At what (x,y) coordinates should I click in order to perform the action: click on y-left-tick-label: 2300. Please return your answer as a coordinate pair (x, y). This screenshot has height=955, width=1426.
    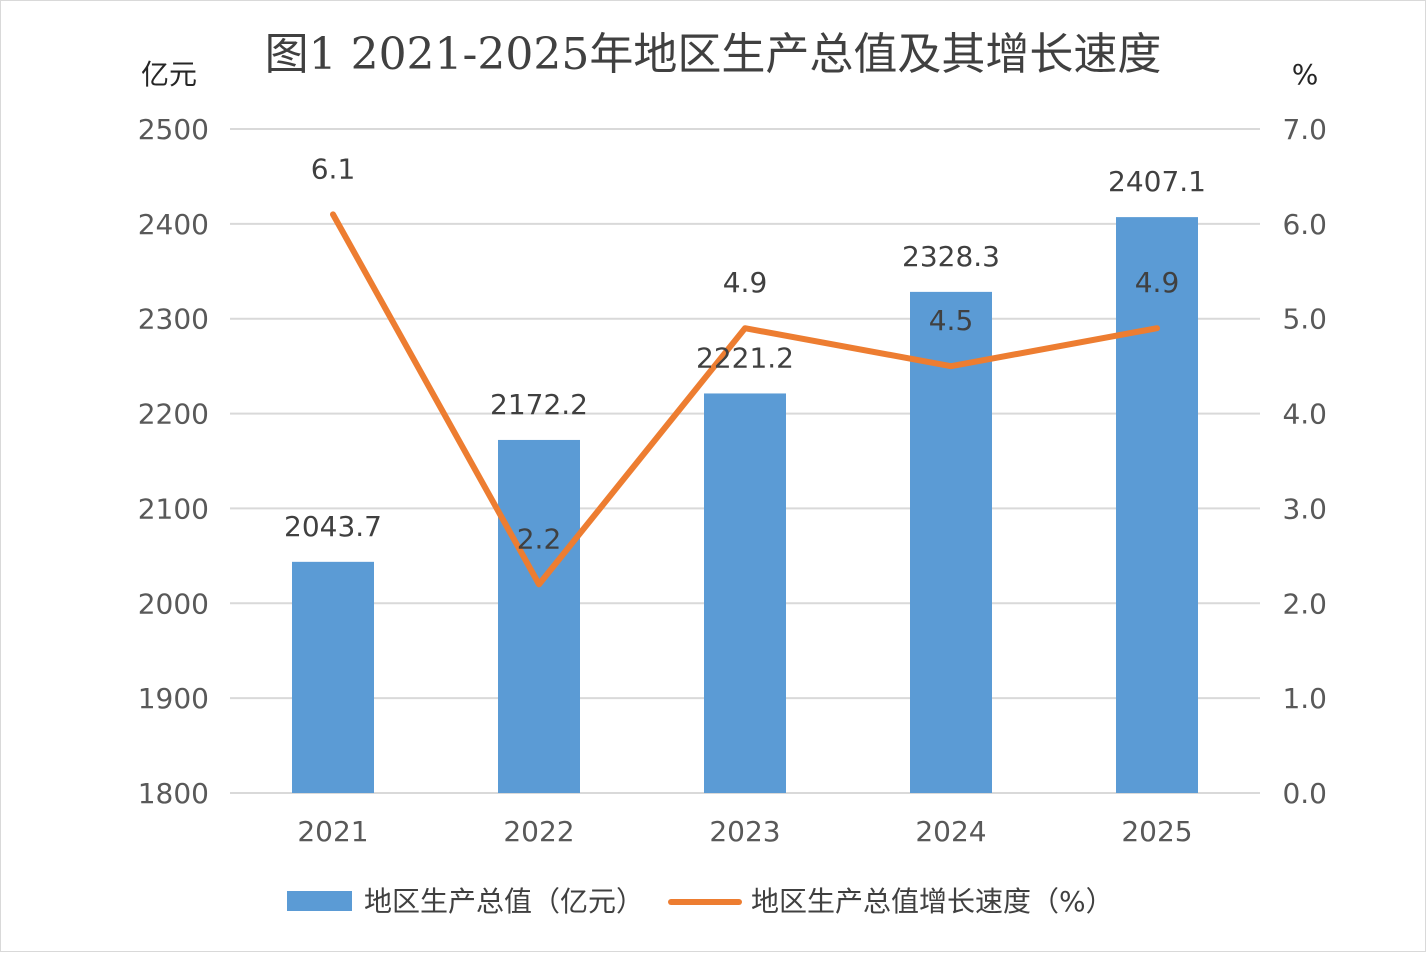
    Looking at the image, I should click on (173, 319).